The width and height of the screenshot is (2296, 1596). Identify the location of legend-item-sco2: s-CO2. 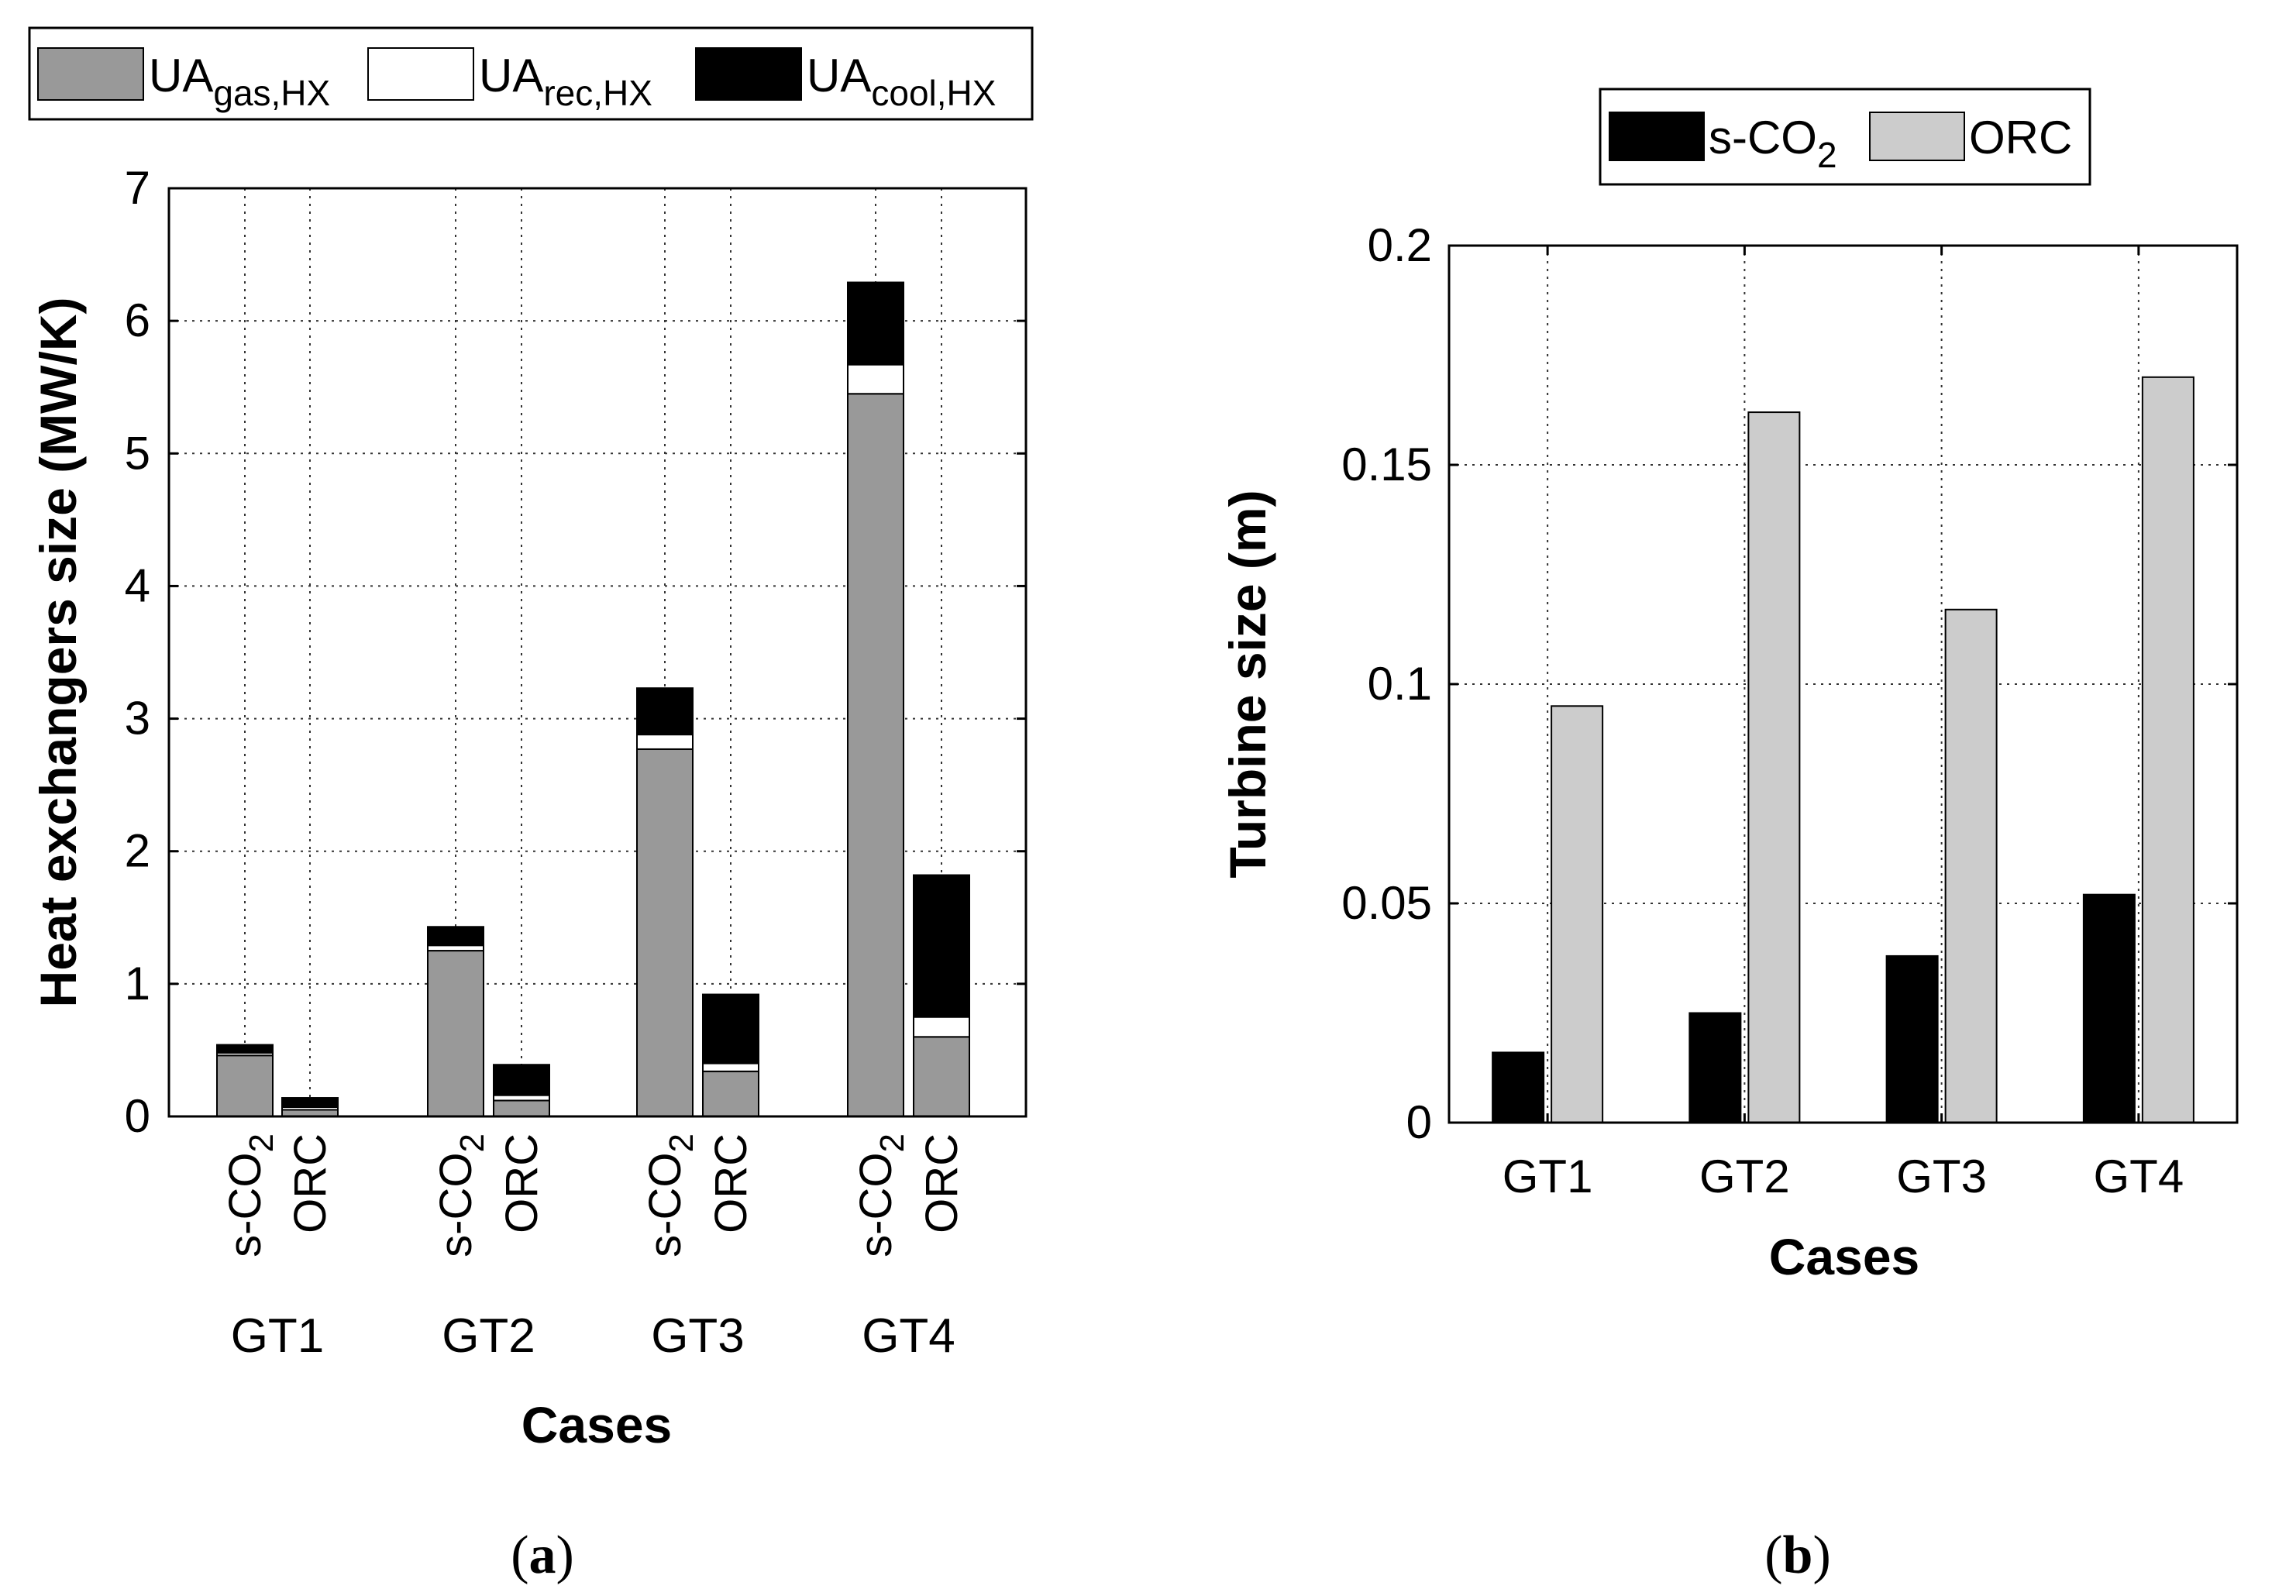
(1723, 143).